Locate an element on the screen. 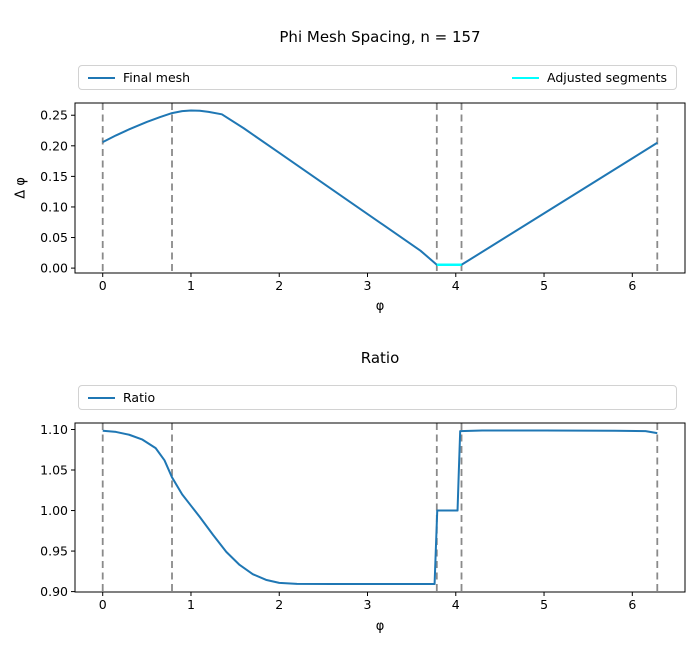 The height and width of the screenshot is (650, 700). bottom-x-tick-label: 0 is located at coordinates (103, 604).